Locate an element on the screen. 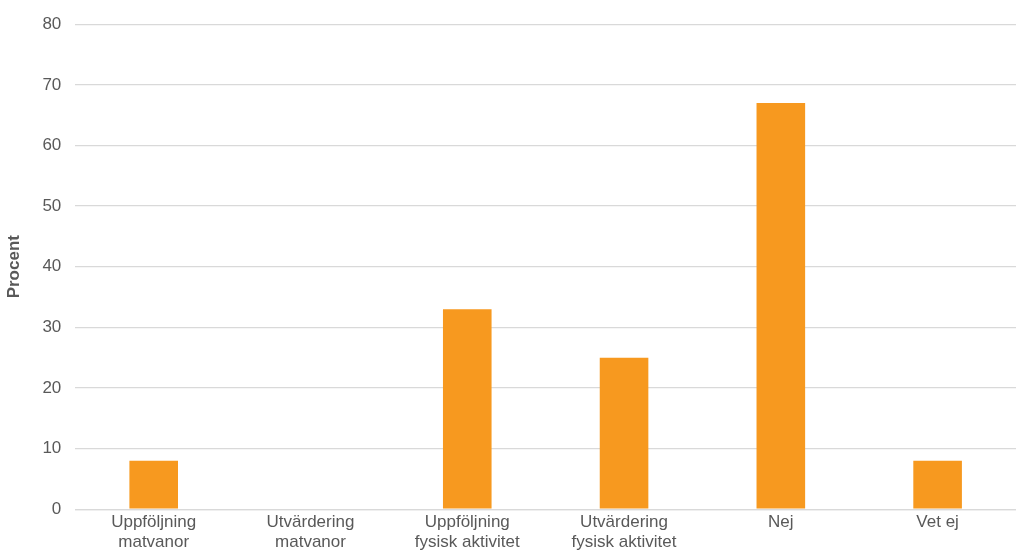 The image size is (1016, 556). y-tick-label: 70 is located at coordinates (52, 84).